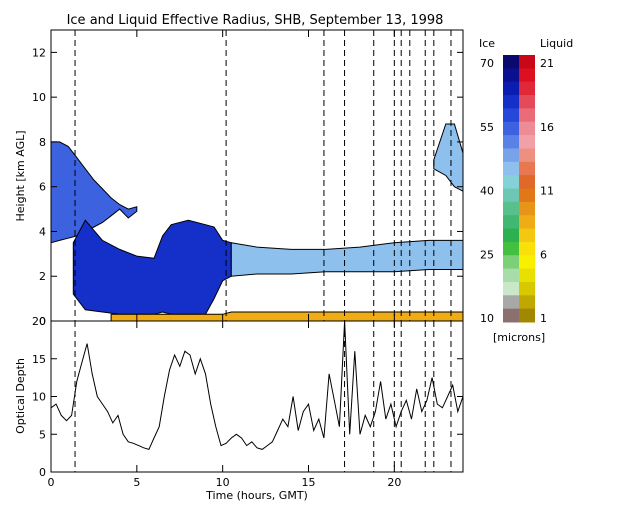  Describe the element at coordinates (487, 43) in the screenshot. I see `colorbar-ice-label: Ice` at that location.